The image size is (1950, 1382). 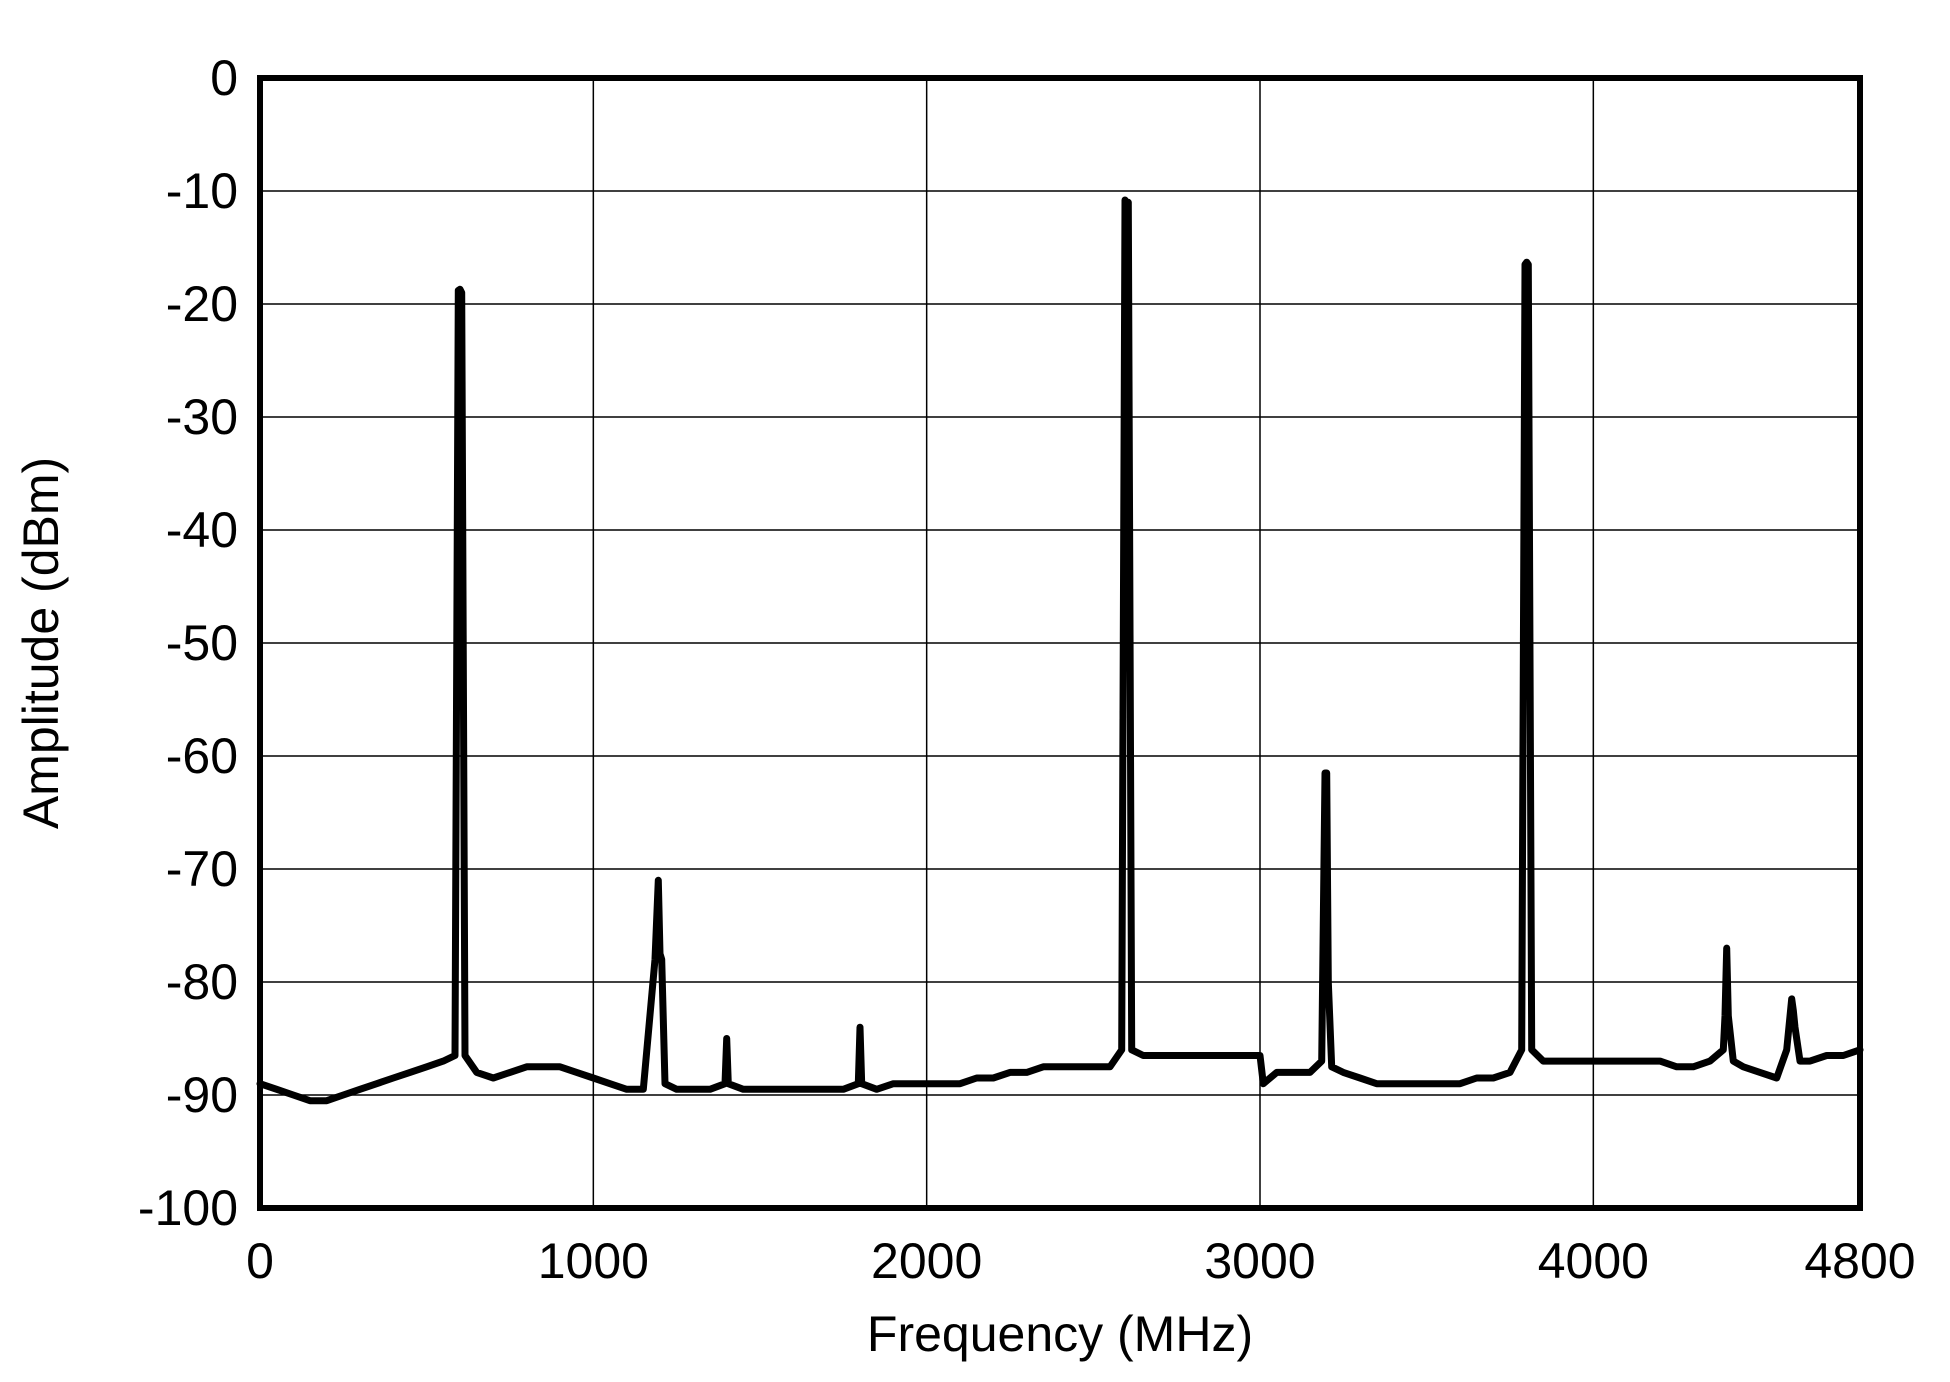 I want to click on y-tick-label: -70, so click(x=202, y=869).